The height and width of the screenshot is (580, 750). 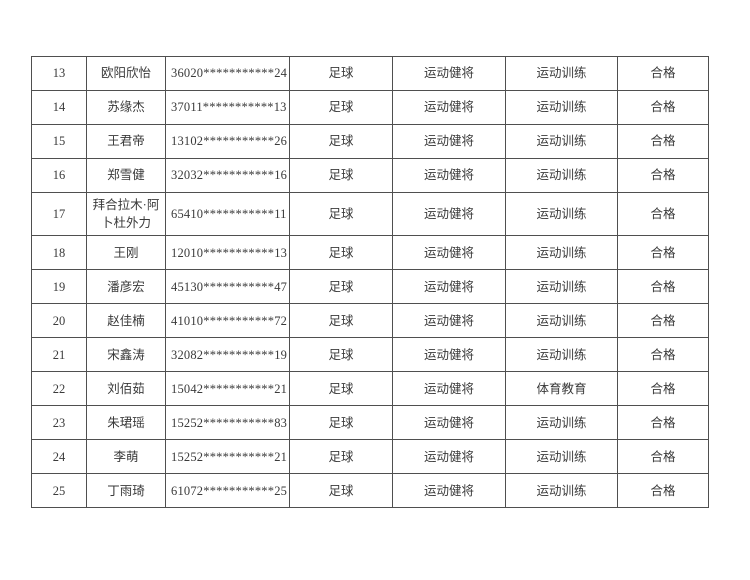 What do you see at coordinates (126, 423) in the screenshot?
I see `cell-name: 朱珺瑶` at bounding box center [126, 423].